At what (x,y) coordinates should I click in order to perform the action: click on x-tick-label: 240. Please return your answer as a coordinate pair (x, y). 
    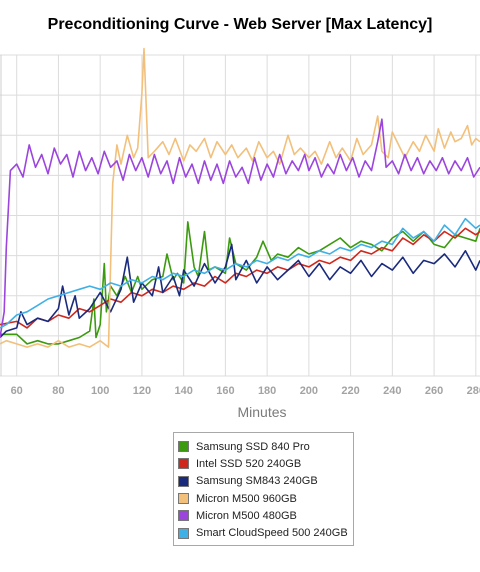
    Looking at the image, I should click on (392, 391).